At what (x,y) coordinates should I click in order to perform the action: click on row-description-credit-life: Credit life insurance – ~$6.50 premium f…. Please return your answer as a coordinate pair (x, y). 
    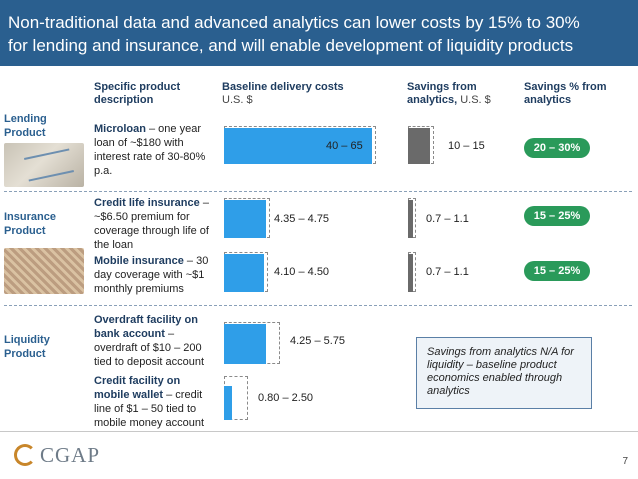
    Looking at the image, I should click on (151, 224).